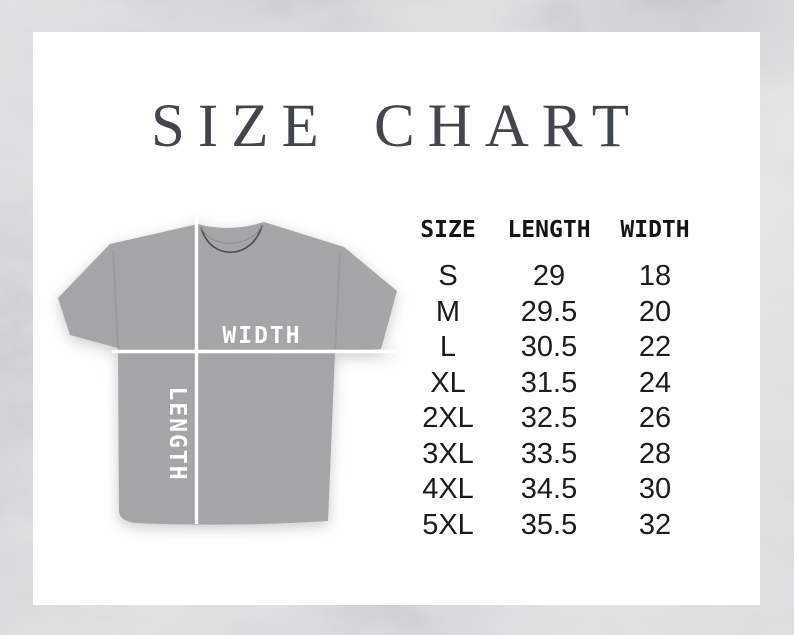  What do you see at coordinates (261, 336) in the screenshot?
I see `width-measure-label: WIDTH` at bounding box center [261, 336].